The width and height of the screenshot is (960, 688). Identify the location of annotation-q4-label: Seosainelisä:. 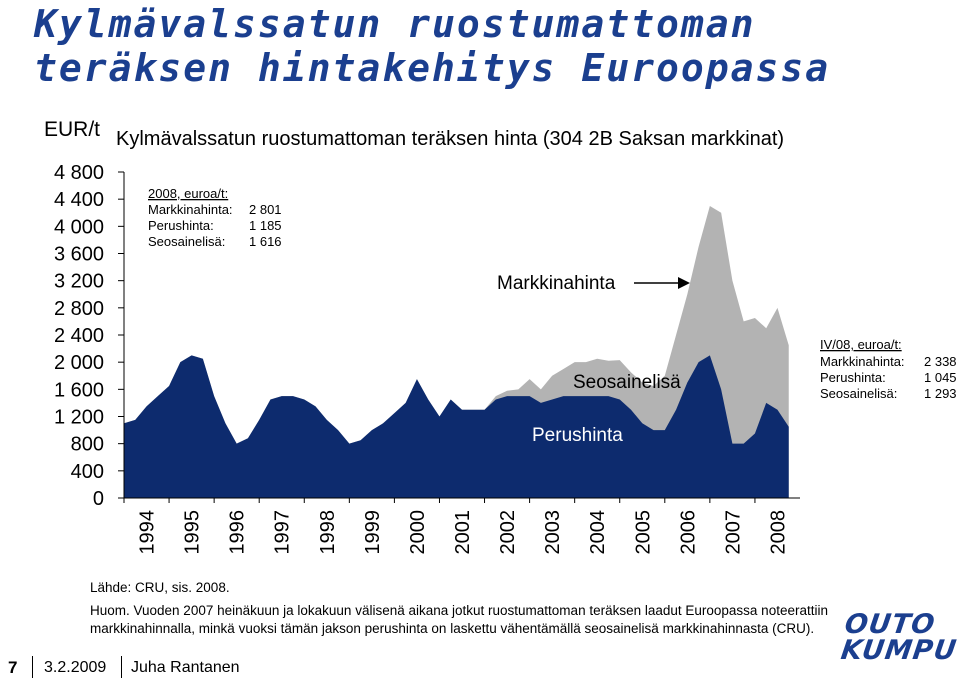
(858, 393).